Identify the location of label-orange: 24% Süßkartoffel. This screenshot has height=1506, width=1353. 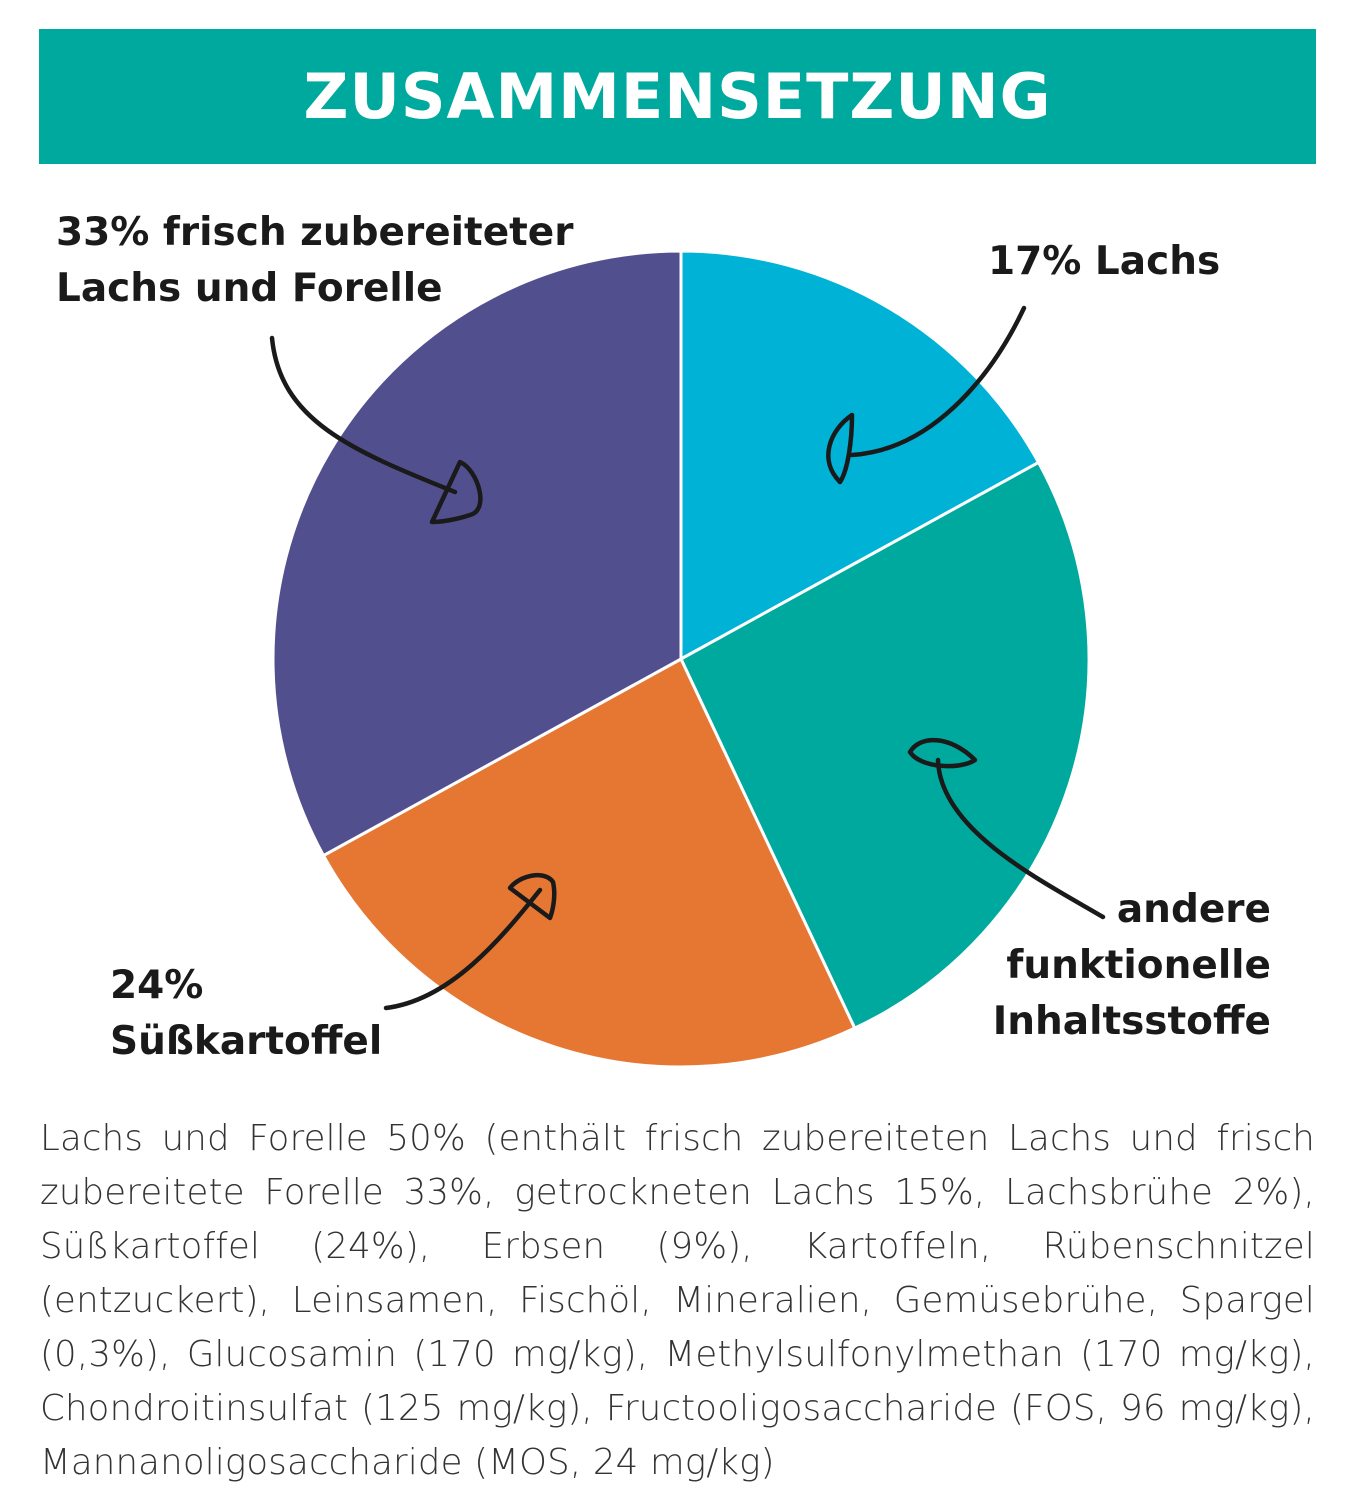
(246, 1014).